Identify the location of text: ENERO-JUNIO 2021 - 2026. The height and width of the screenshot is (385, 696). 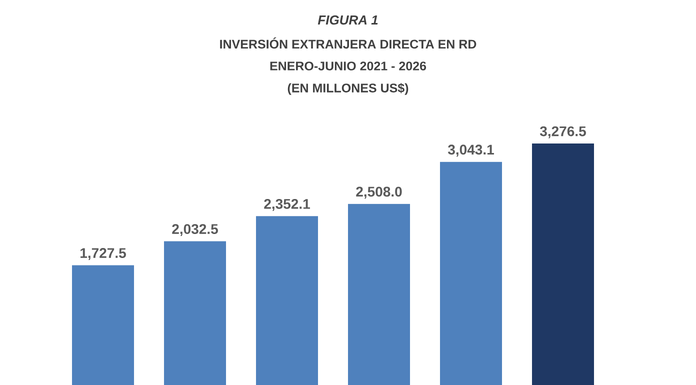
(348, 66).